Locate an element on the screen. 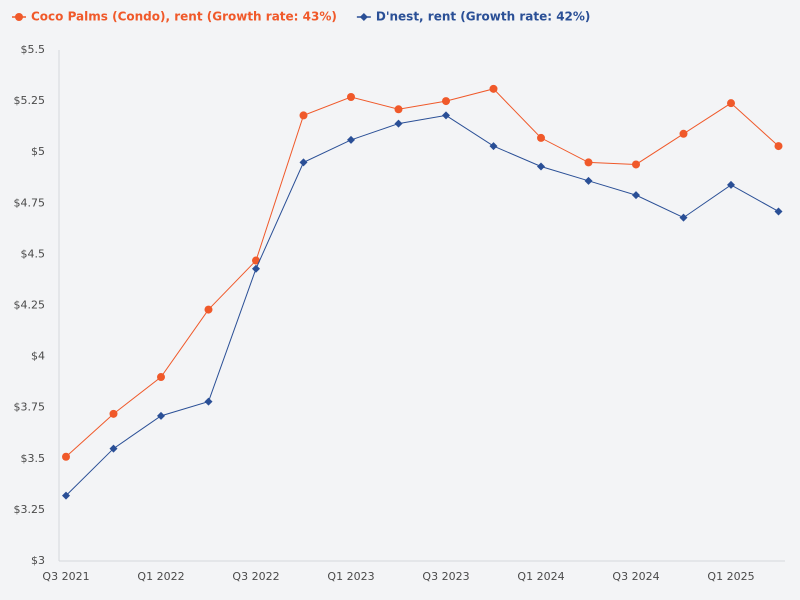 This screenshot has height=600, width=800. y-tick-label: $3 is located at coordinates (38, 560).